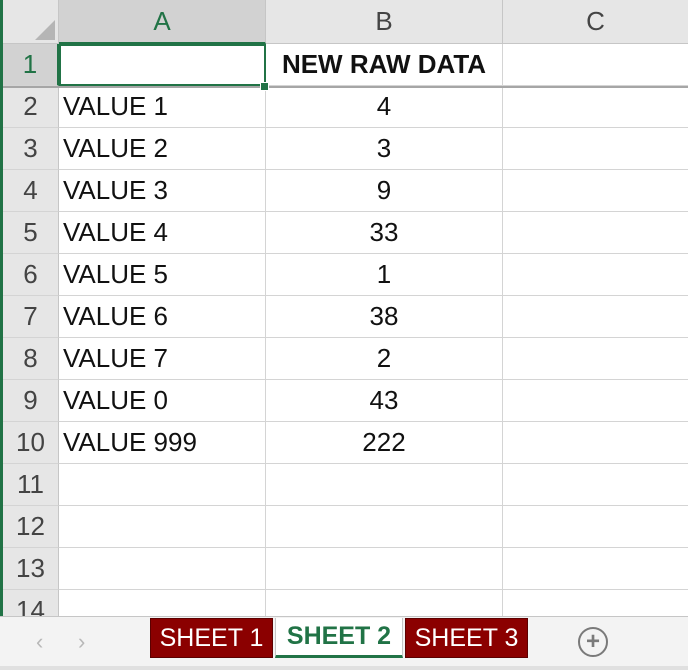 Image resolution: width=688 pixels, height=670 pixels. I want to click on select-all-triangle-icon, so click(45, 30).